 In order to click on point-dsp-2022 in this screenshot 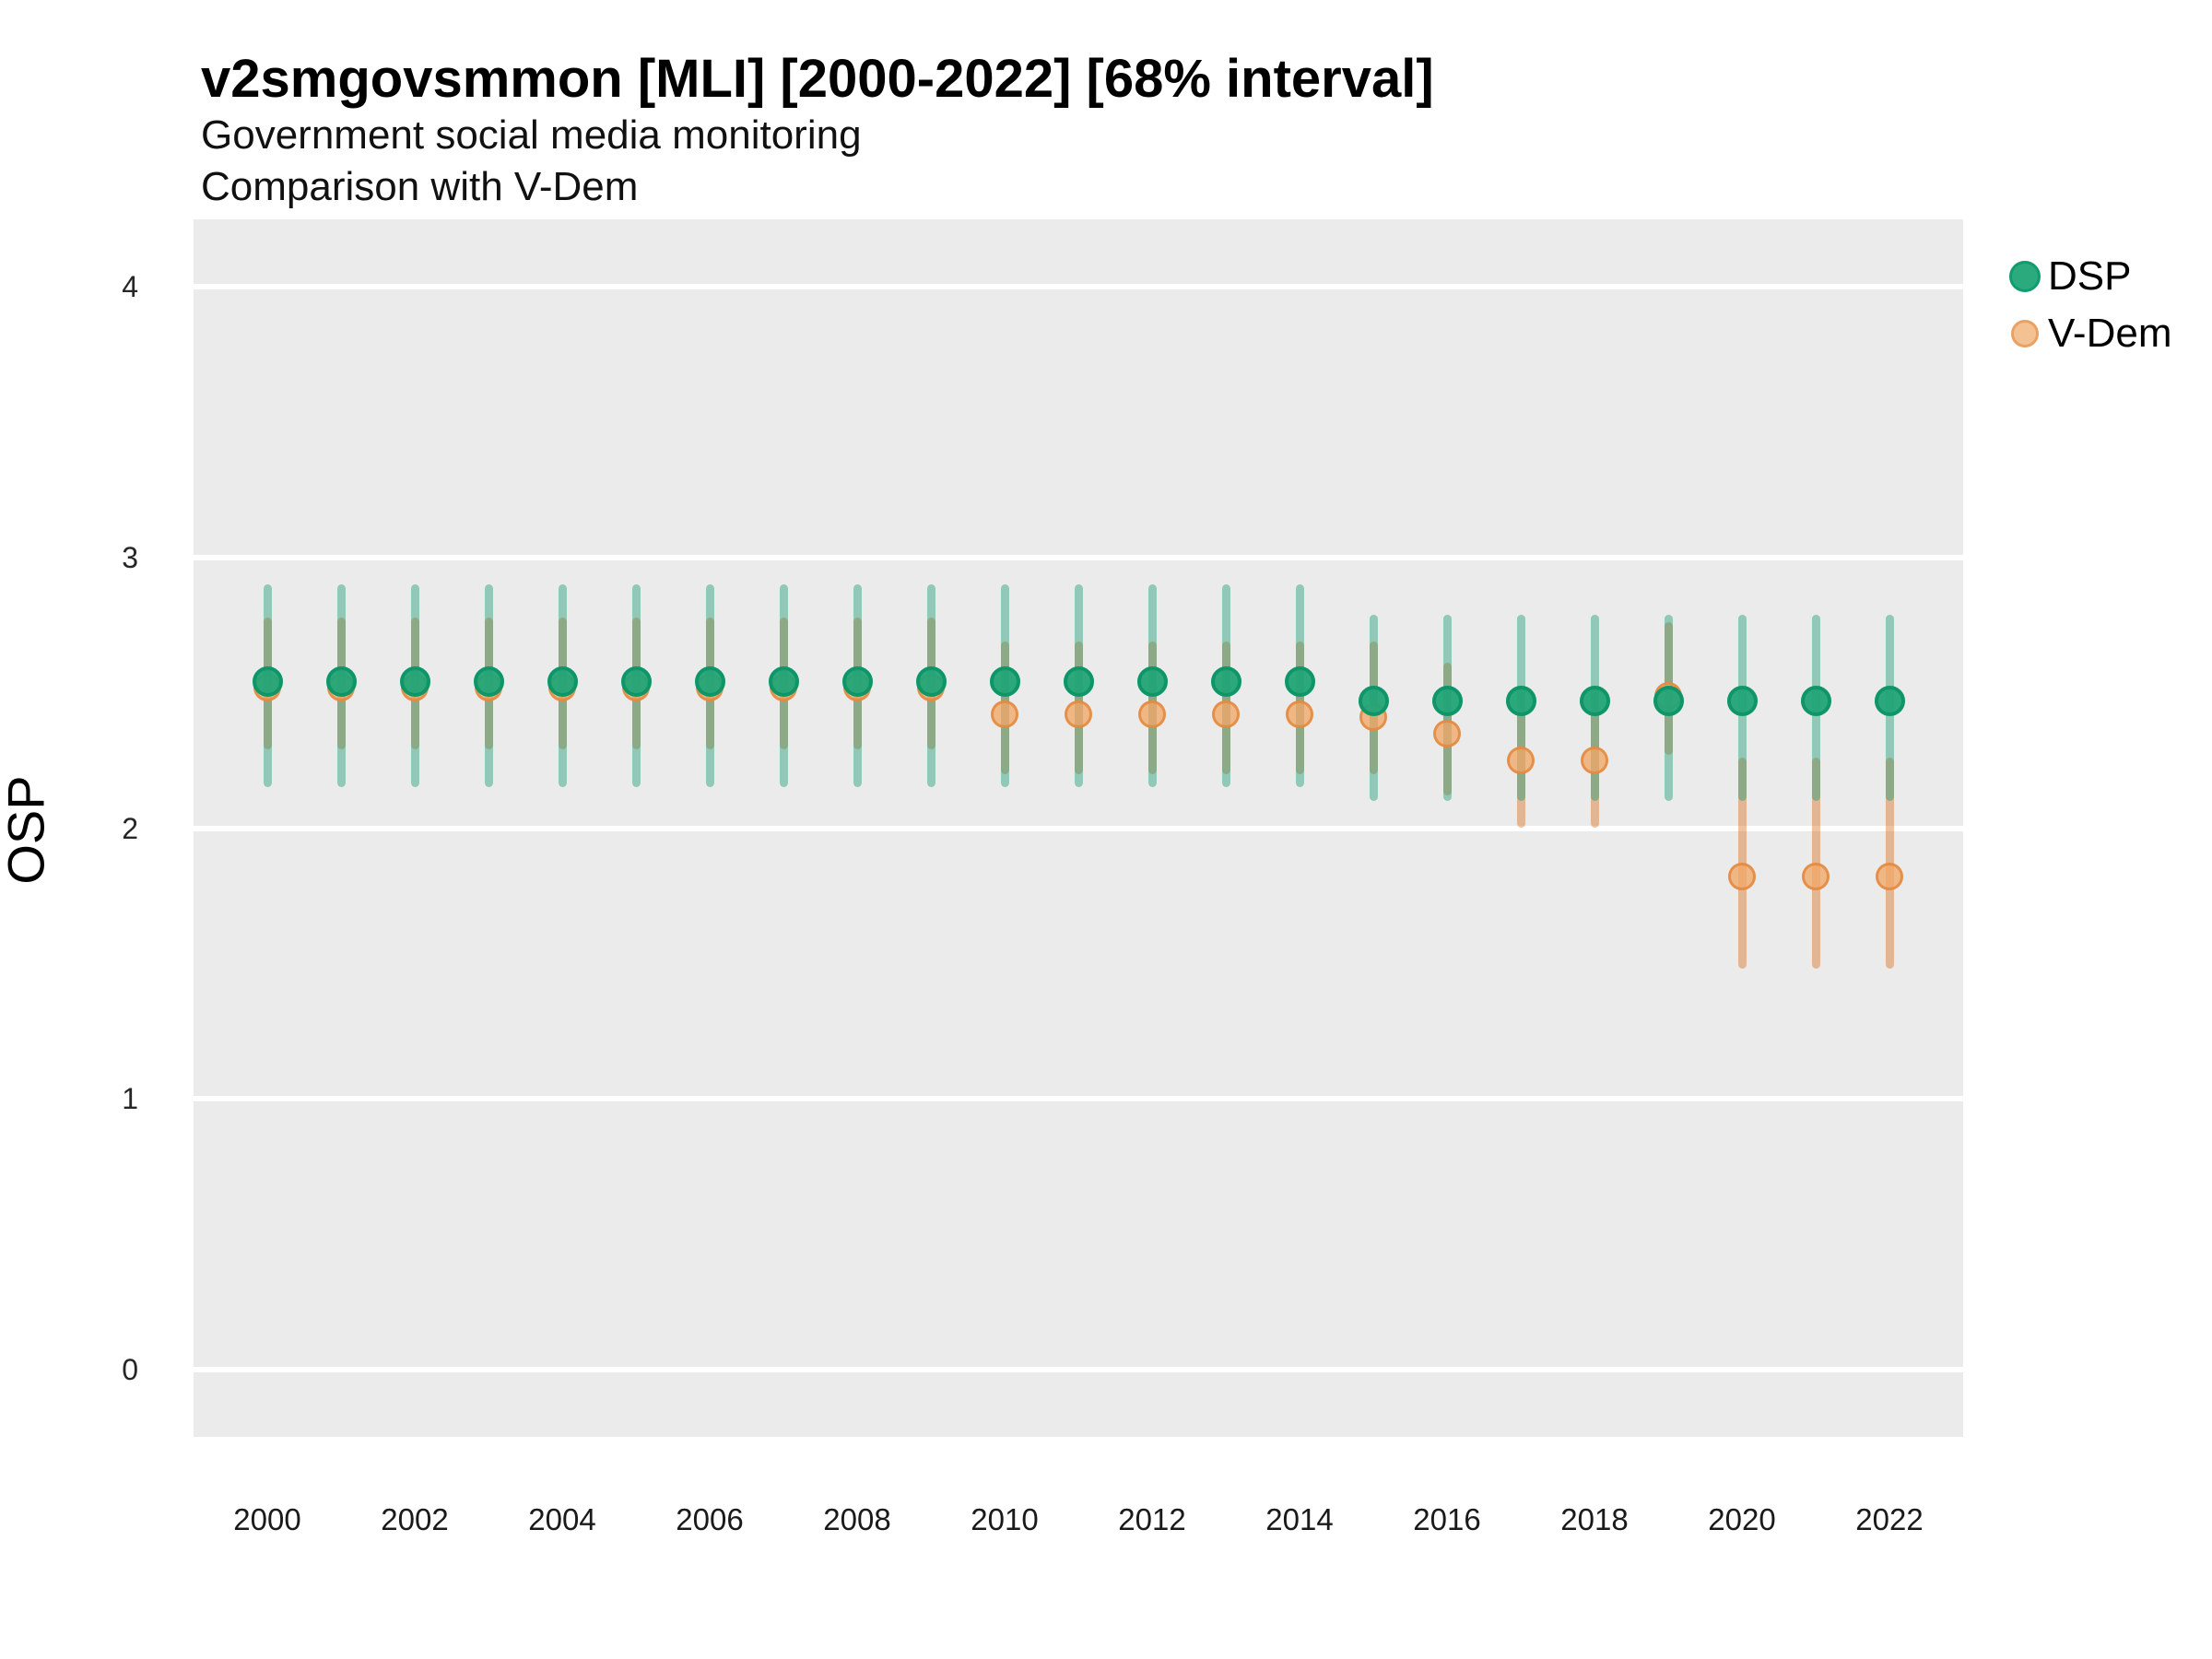, I will do `click(1889, 701)`.